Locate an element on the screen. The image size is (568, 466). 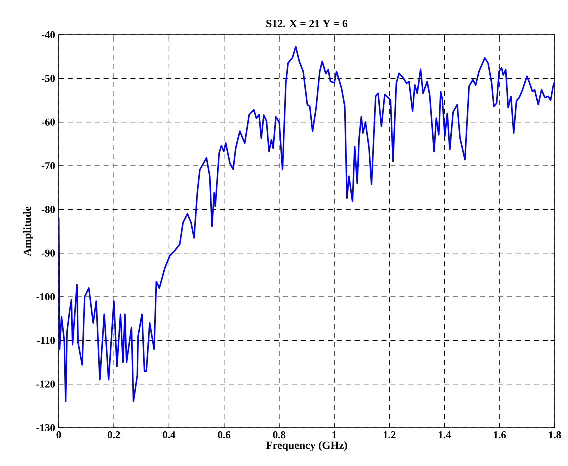
chart-title: S12. X = 21 Y = 6 is located at coordinates (307, 24).